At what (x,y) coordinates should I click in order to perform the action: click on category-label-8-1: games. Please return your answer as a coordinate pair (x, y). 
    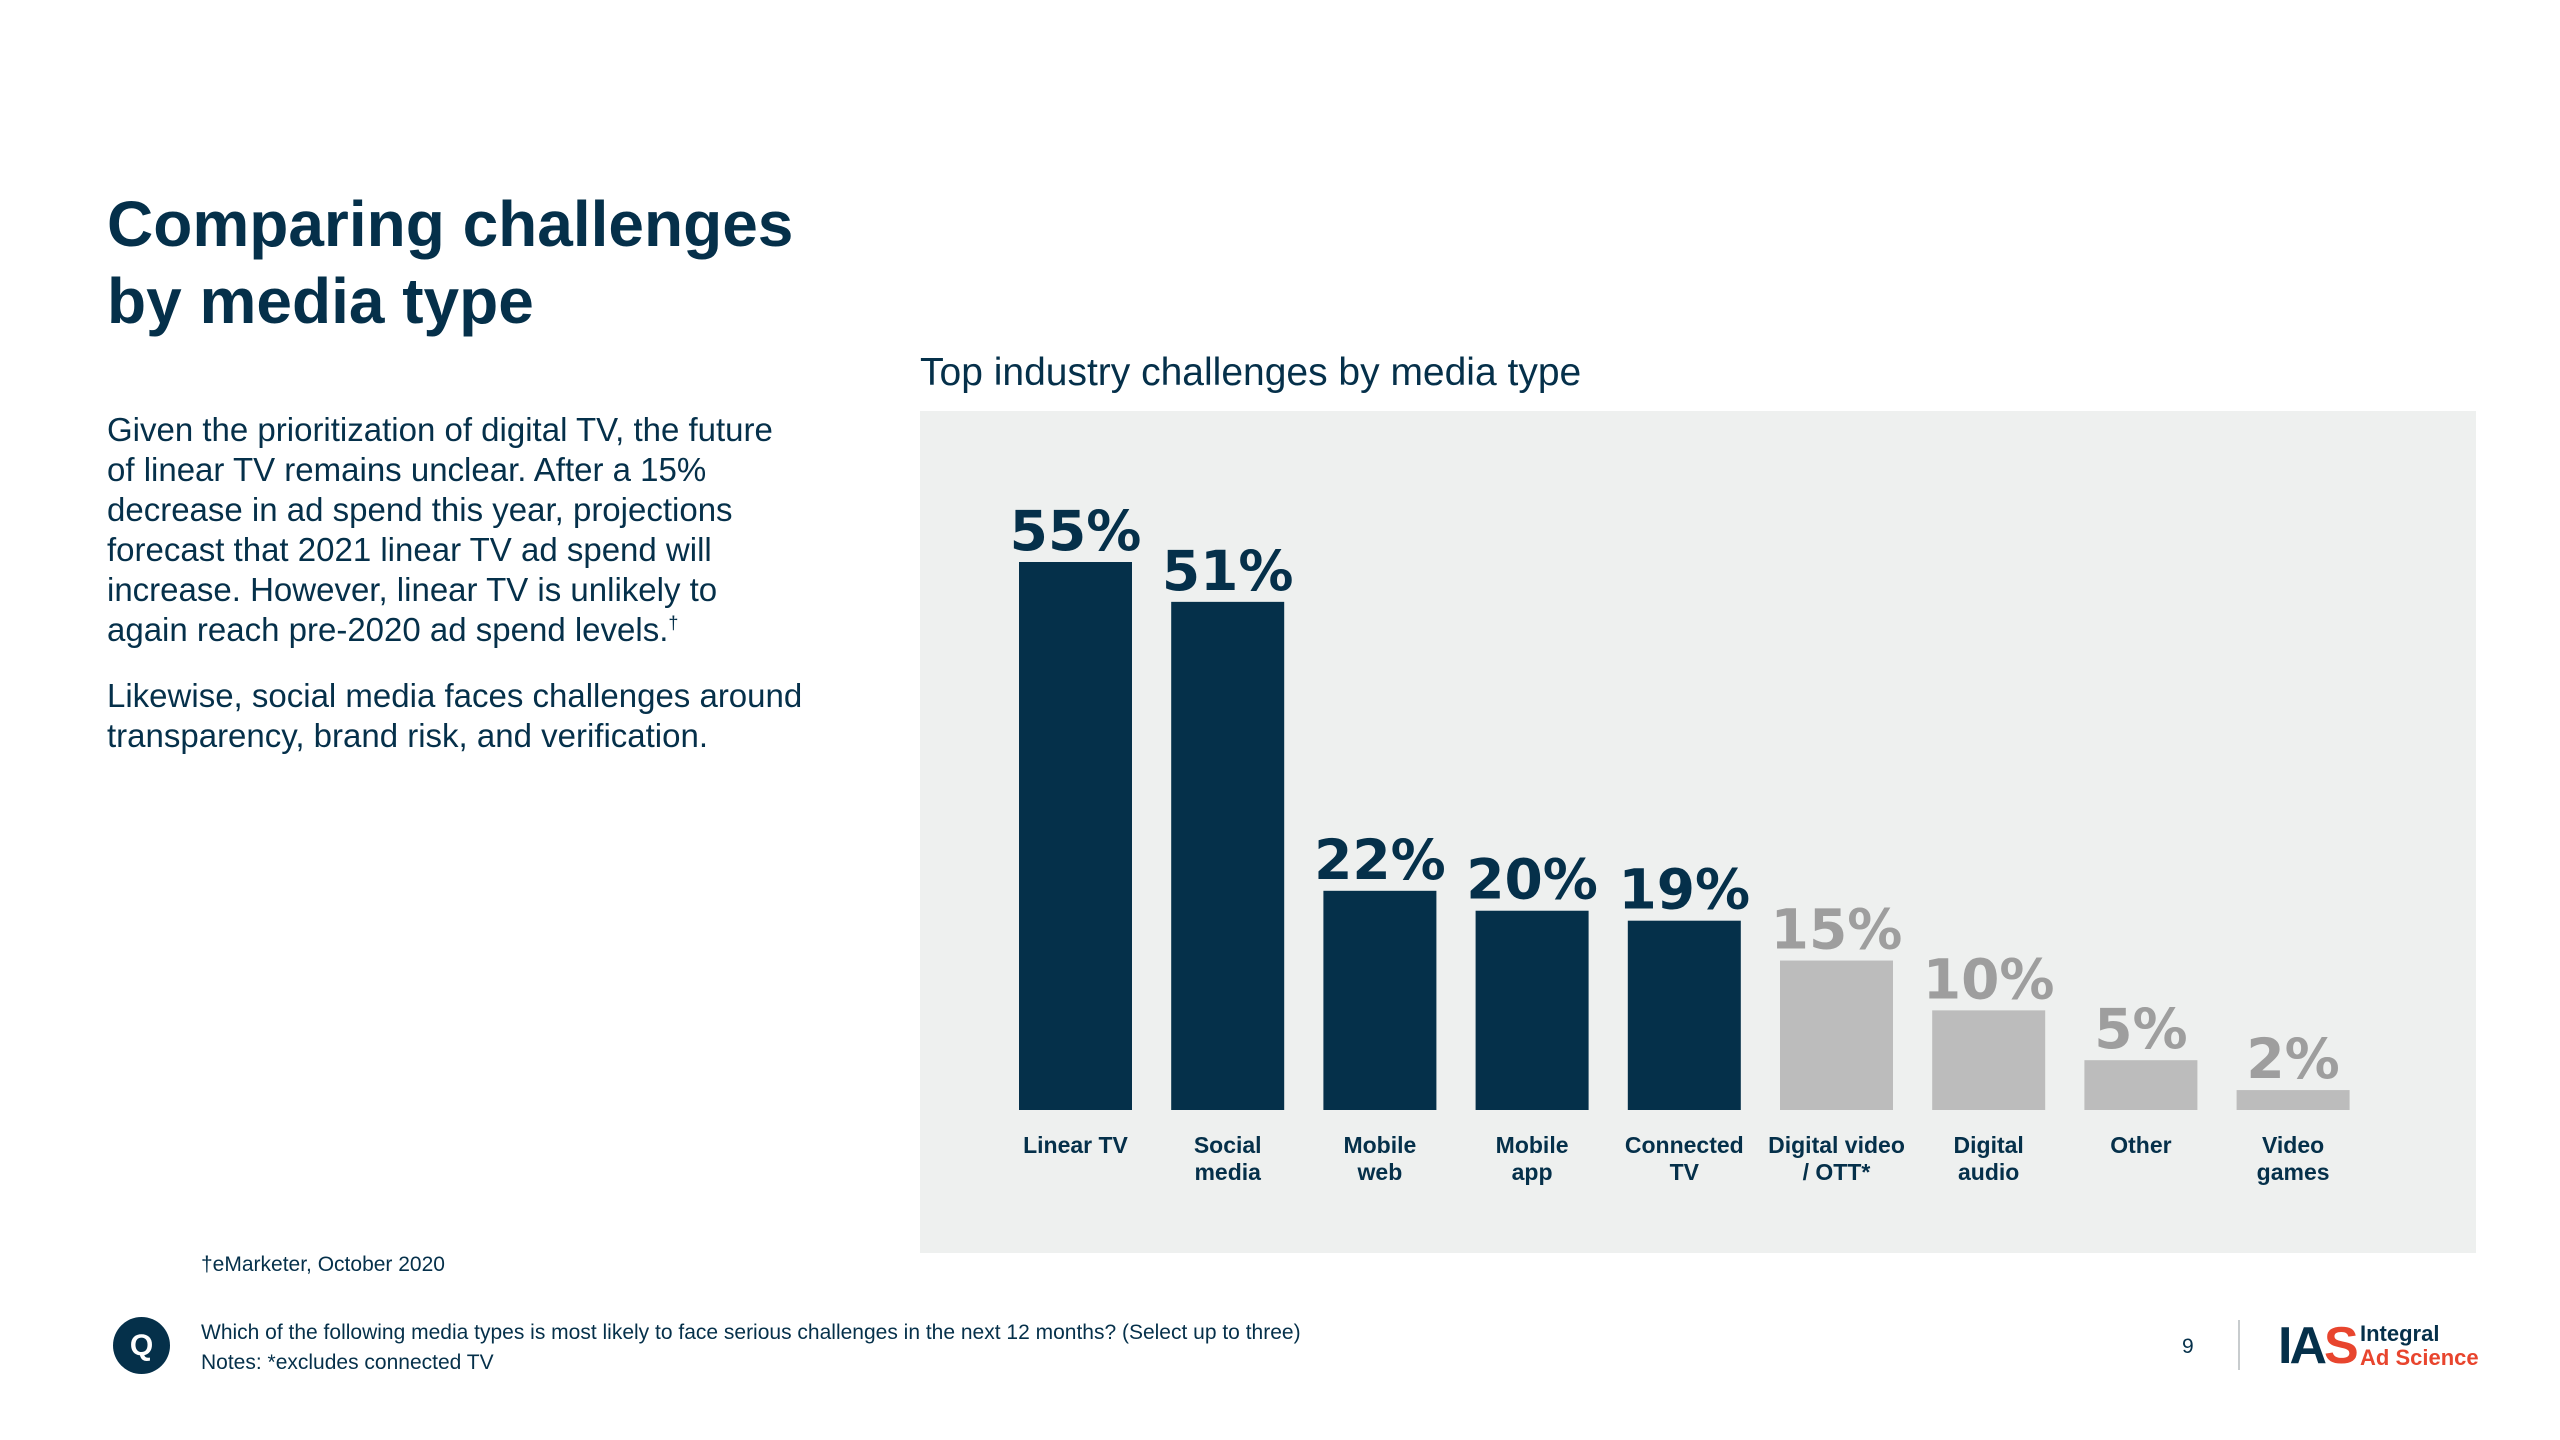
    Looking at the image, I should click on (2293, 1172).